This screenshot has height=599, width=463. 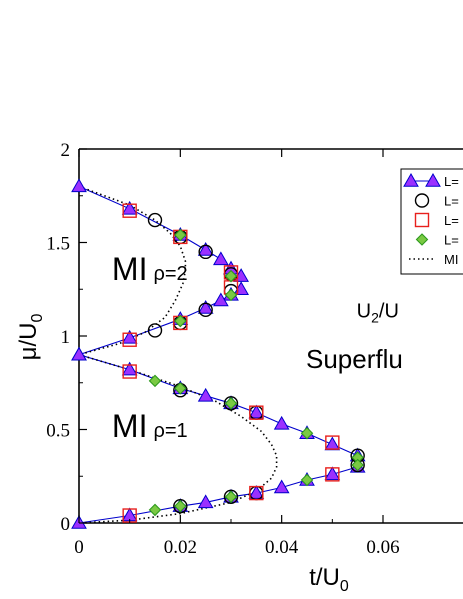 I want to click on y-tick-label: 2, so click(x=66, y=150).